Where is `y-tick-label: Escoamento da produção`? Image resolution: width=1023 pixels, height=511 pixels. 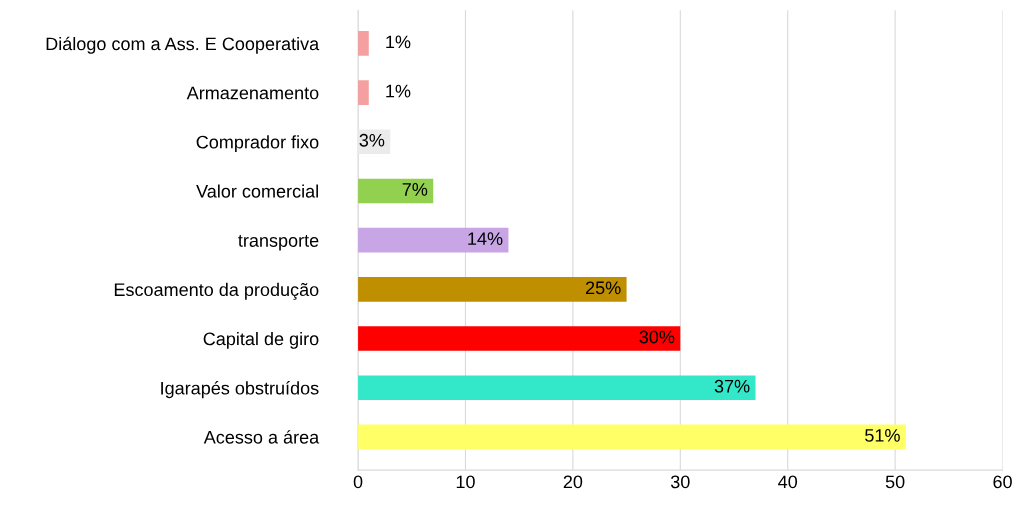
y-tick-label: Escoamento da produção is located at coordinates (216, 291).